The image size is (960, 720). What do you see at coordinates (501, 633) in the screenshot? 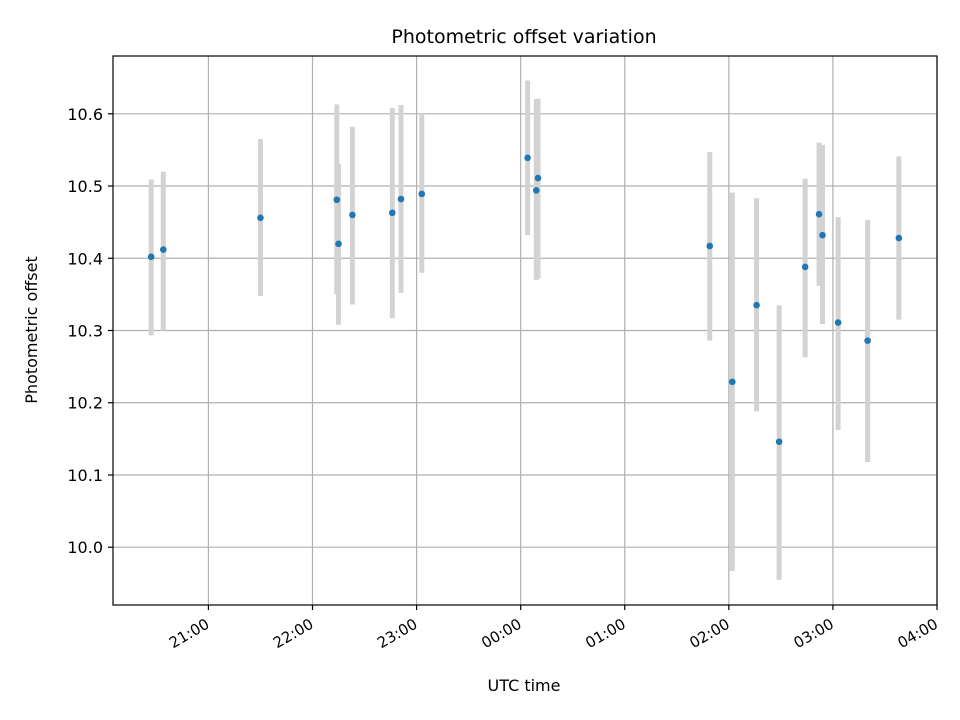
I see `x-tick-label: 00:00` at bounding box center [501, 633].